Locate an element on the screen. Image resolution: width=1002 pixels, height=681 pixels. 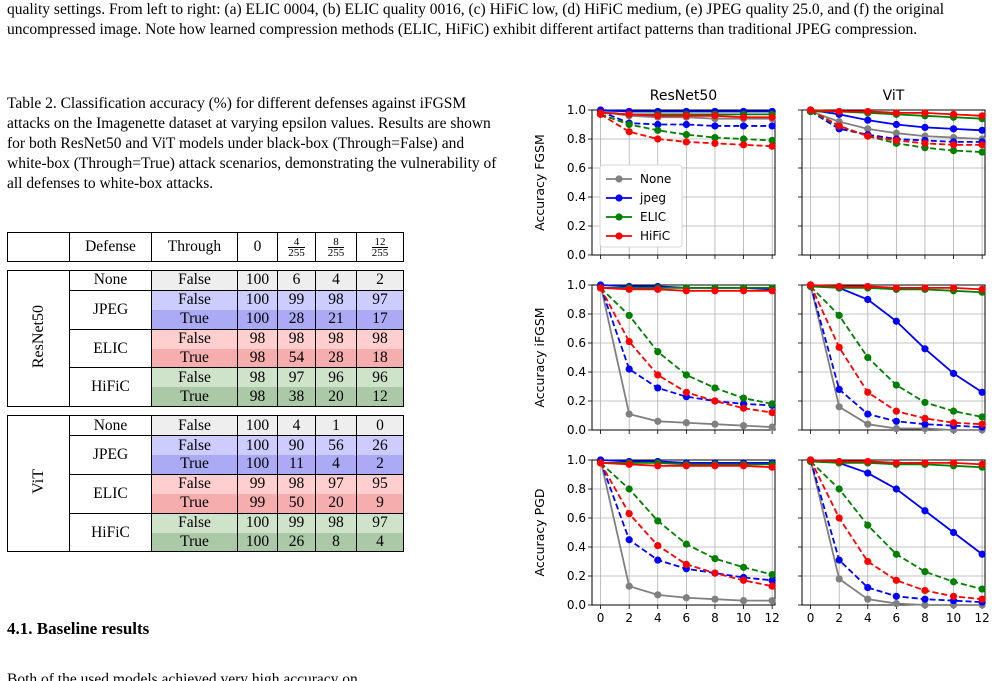
accuracy-cell: 99 is located at coordinates (257, 484).